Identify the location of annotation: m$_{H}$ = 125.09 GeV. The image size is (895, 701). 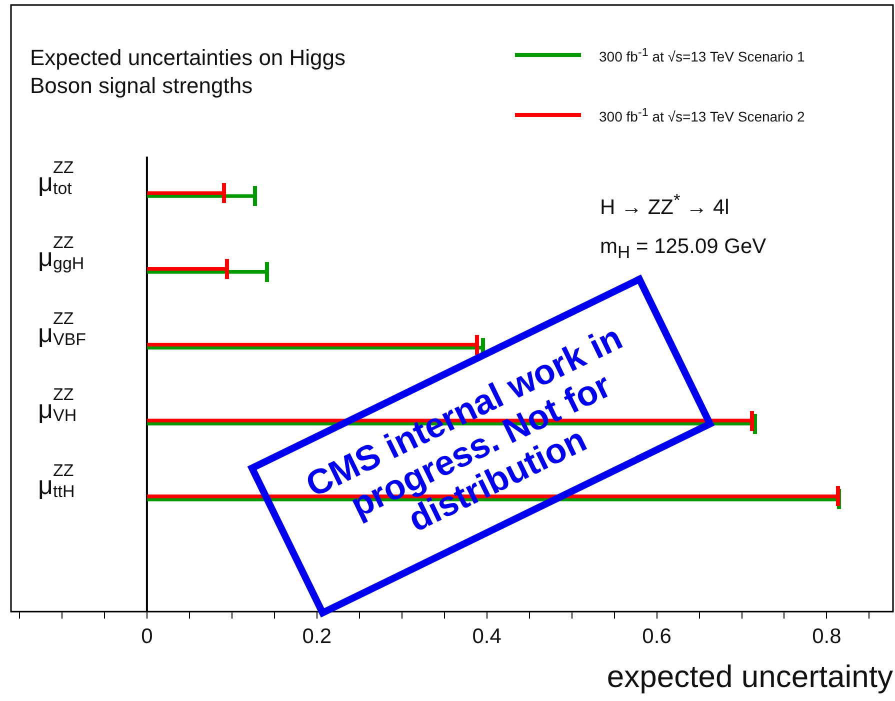
(683, 249).